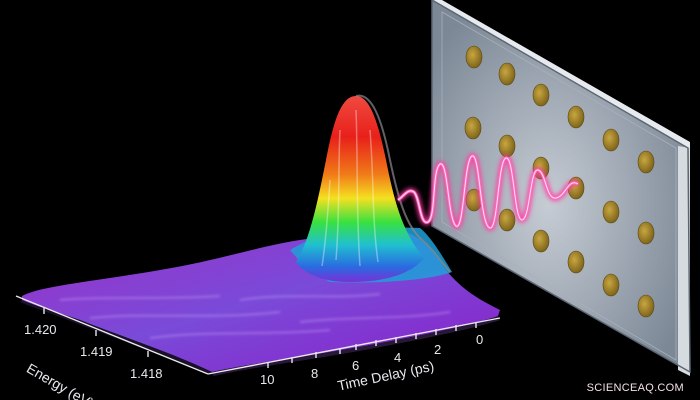 Image resolution: width=700 pixels, height=400 pixels. I want to click on energy-tick-label: 1.420, so click(40, 329).